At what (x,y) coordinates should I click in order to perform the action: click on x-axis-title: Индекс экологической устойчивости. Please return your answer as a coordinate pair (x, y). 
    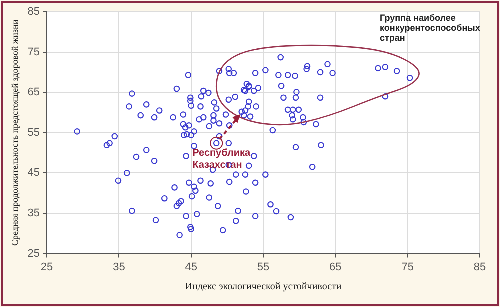
    Looking at the image, I should click on (263, 287).